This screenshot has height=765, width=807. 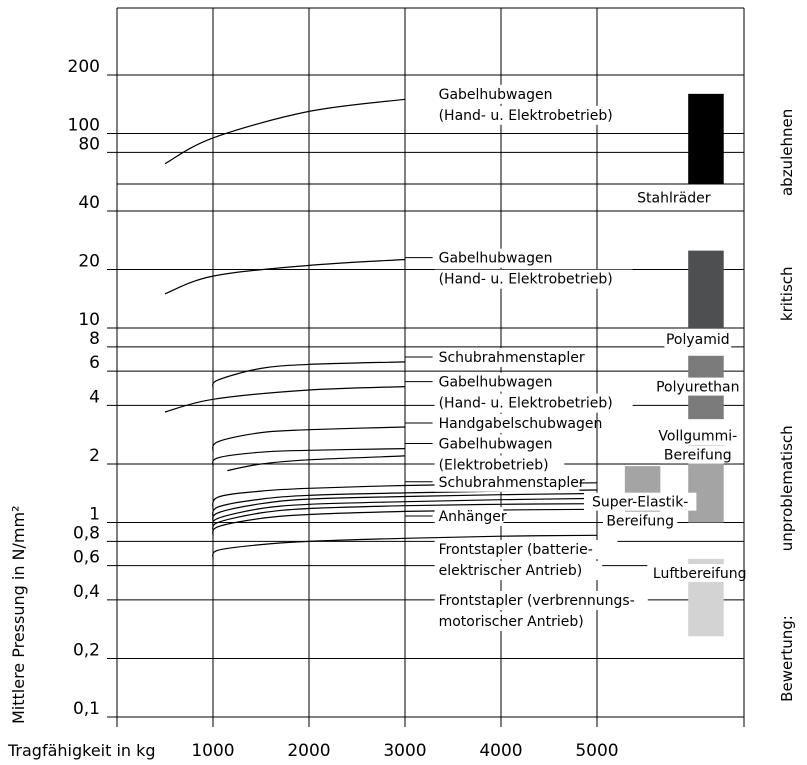 What do you see at coordinates (787, 152) in the screenshot?
I see `rating-label: abzulehnen` at bounding box center [787, 152].